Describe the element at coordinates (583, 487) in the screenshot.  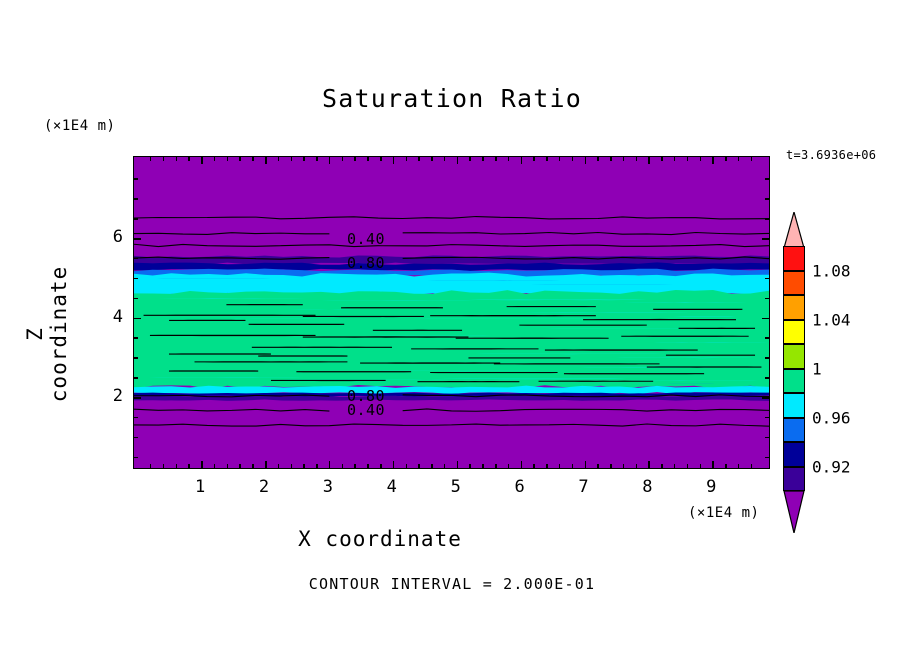
I see `x-axis-tick-label: 7` at that location.